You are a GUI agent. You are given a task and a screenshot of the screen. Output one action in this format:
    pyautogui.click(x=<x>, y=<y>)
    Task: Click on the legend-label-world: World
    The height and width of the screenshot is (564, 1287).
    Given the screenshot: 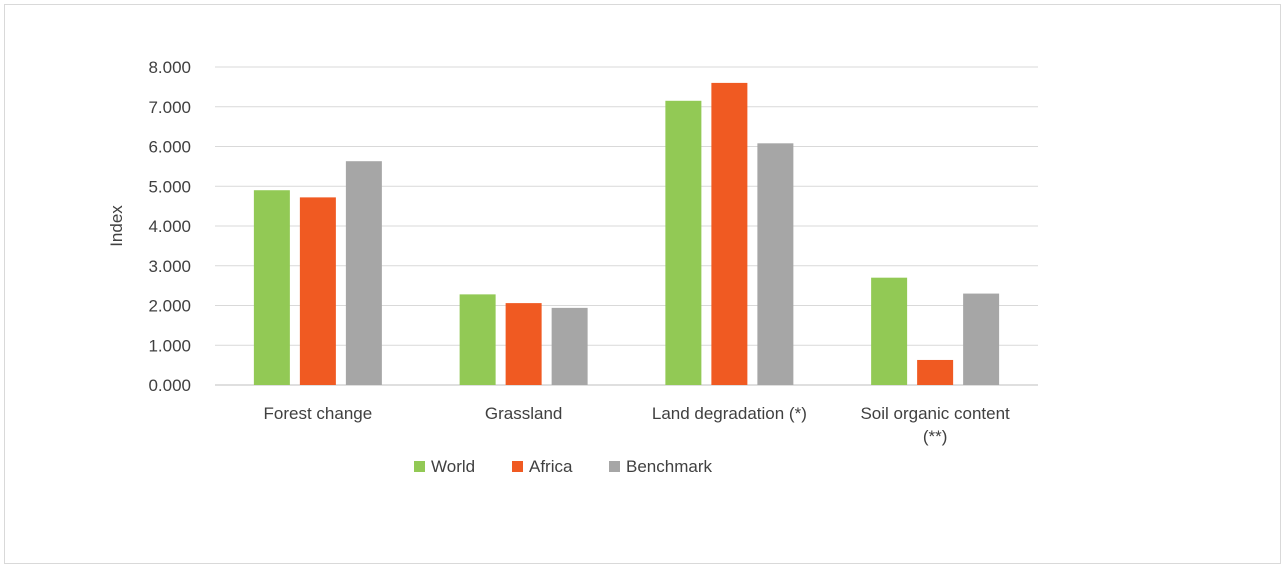 What is the action you would take?
    pyautogui.click(x=453, y=466)
    